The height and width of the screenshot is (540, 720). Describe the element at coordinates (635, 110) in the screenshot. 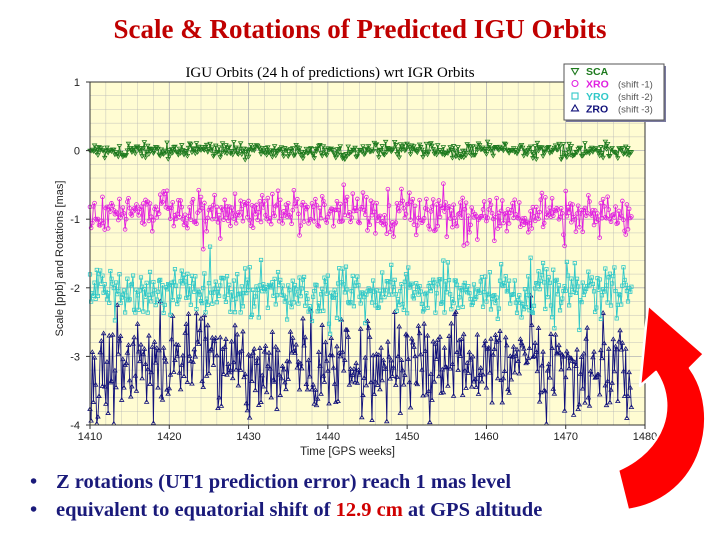

I see `legend-shift-label: (shift -3)` at that location.